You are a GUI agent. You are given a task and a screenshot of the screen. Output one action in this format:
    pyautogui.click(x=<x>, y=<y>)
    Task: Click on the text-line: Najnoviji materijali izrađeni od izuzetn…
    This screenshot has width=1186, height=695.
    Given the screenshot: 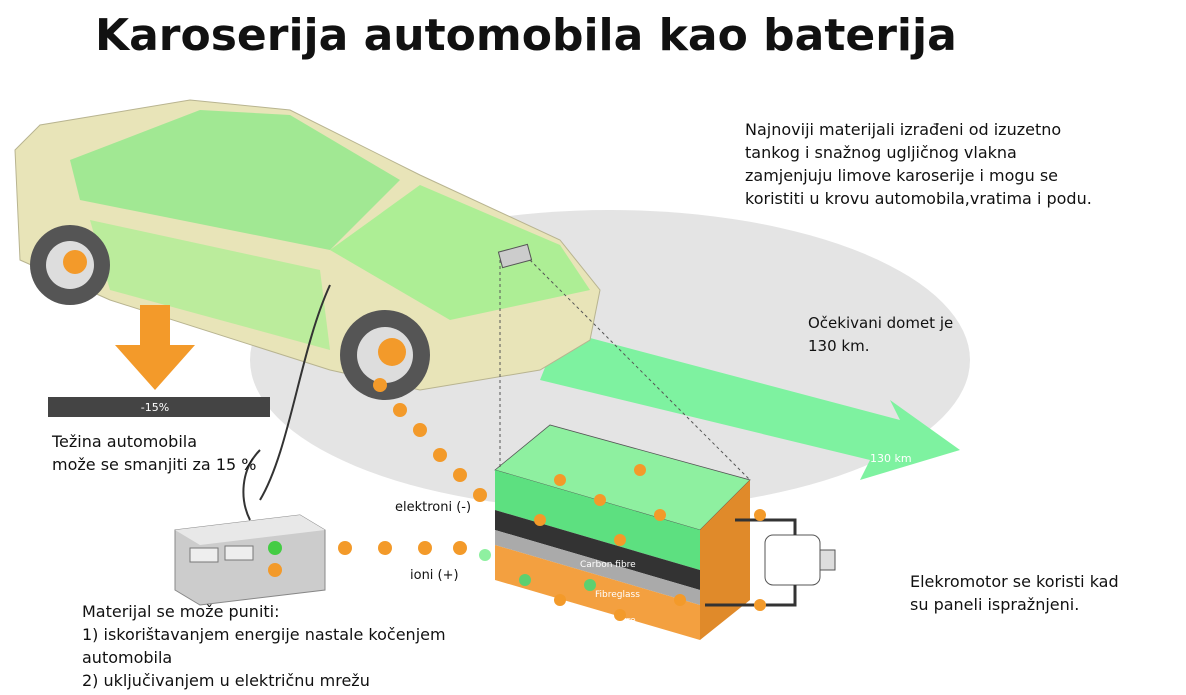 What is the action you would take?
    pyautogui.click(x=903, y=129)
    